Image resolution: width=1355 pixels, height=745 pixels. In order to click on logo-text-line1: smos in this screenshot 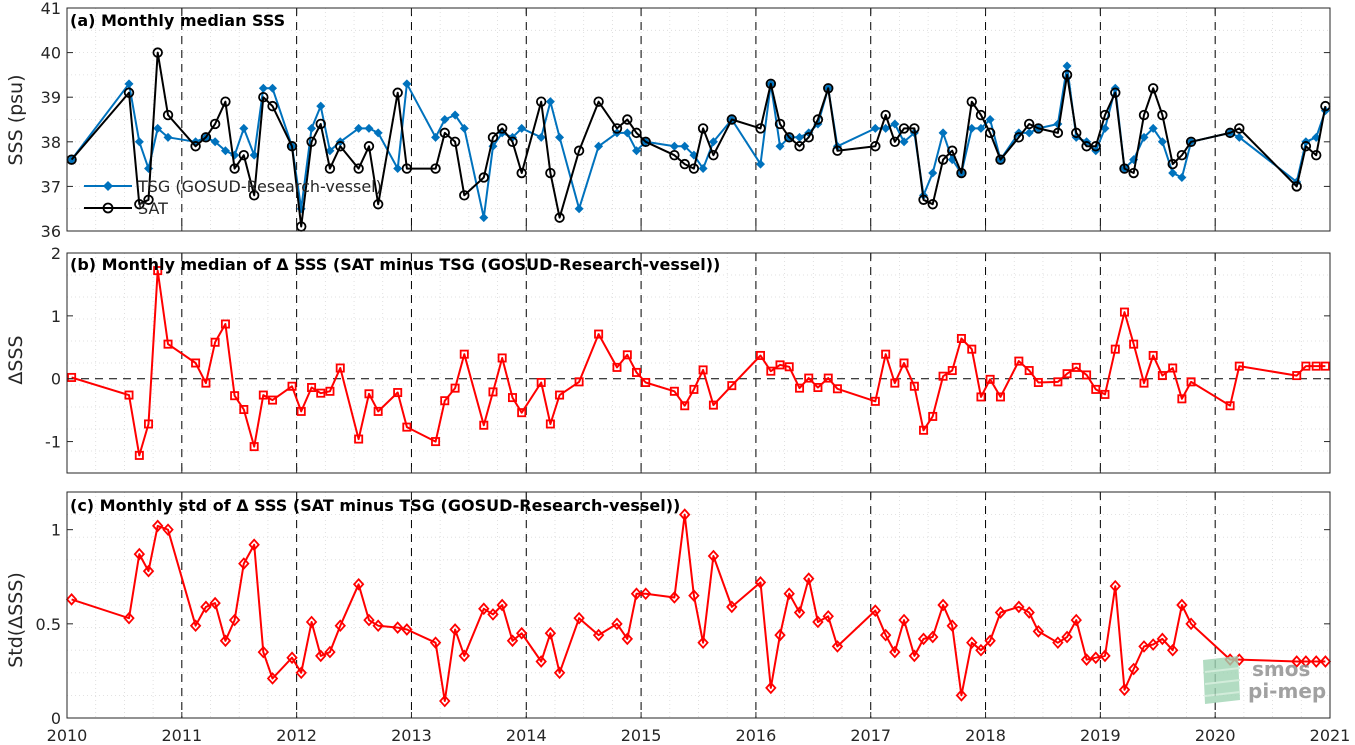, I will do `click(1281, 669)`.